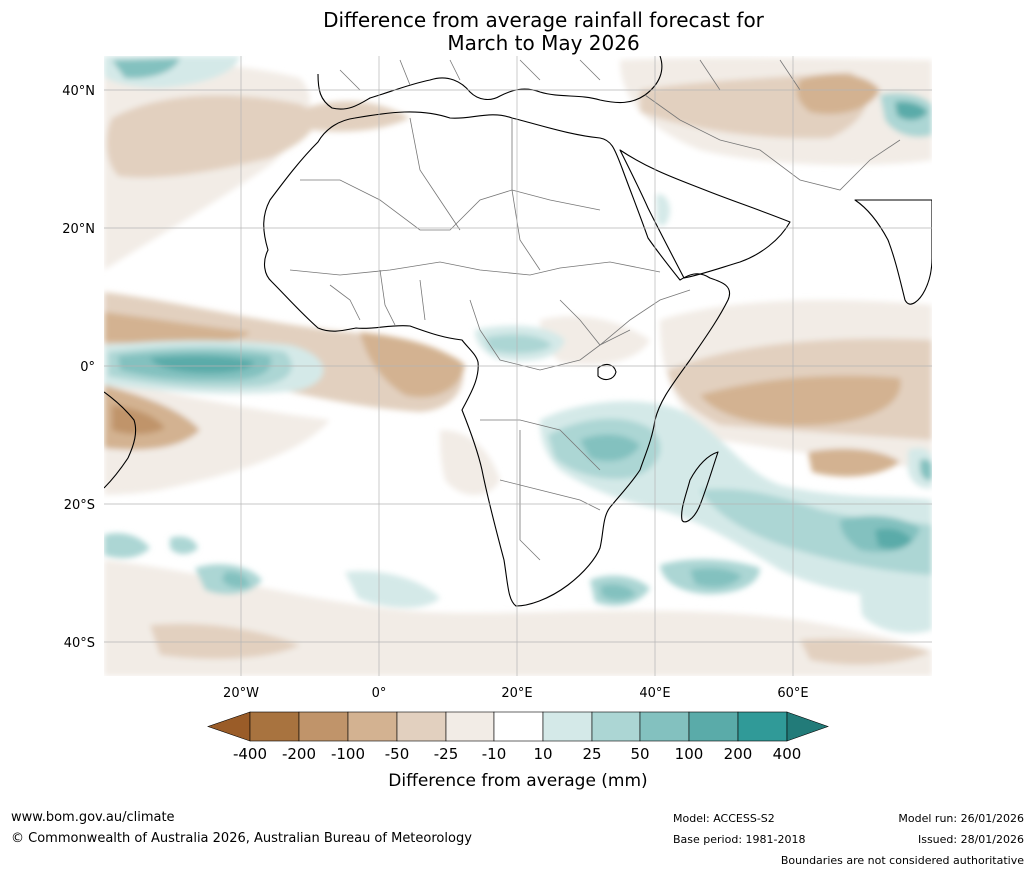 This screenshot has height=873, width=1035. I want to click on colorbar-tick-label: 400, so click(787, 754).